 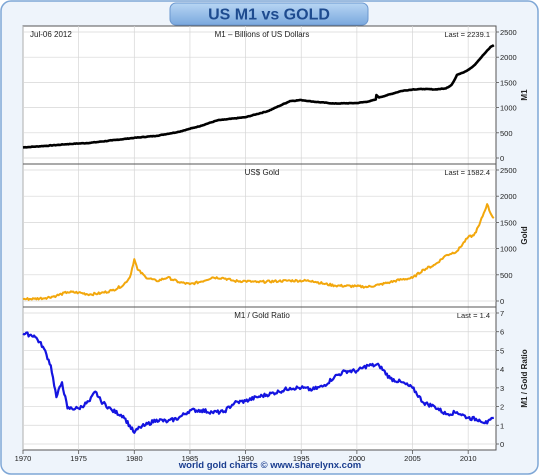 What do you see at coordinates (508, 57) in the screenshot?
I see `ytick-label-m1-2000: 2000` at bounding box center [508, 57].